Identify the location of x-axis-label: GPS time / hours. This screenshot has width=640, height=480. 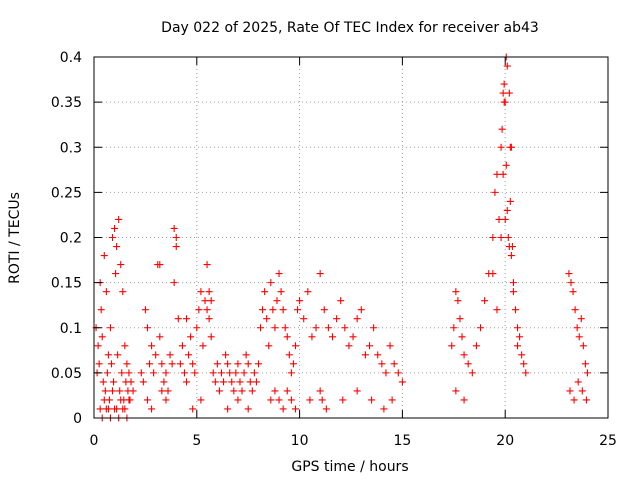
(349, 467).